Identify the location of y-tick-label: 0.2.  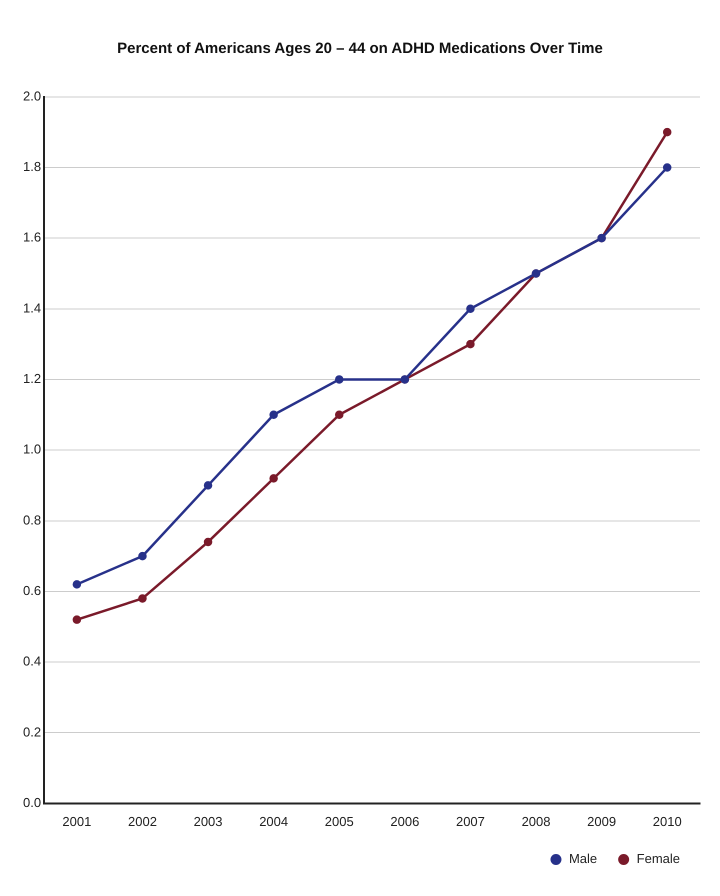
(32, 732).